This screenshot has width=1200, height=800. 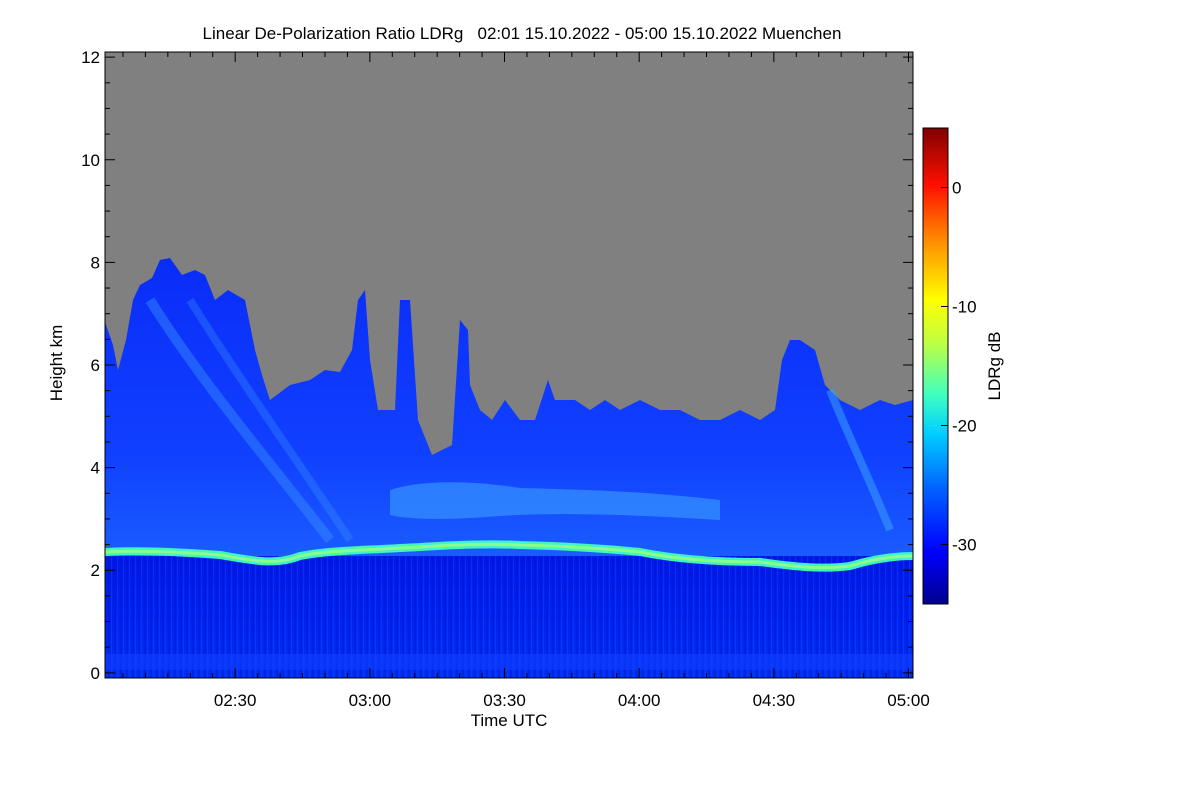 What do you see at coordinates (95, 262) in the screenshot?
I see `y-tick-label: 8` at bounding box center [95, 262].